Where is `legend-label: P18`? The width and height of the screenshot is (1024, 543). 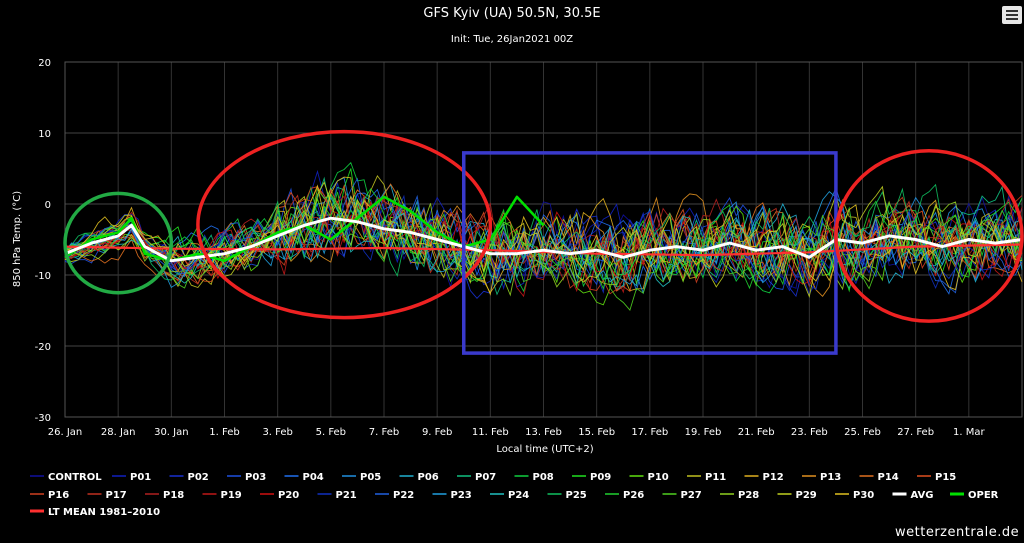
legend-label: P18 is located at coordinates (173, 495).